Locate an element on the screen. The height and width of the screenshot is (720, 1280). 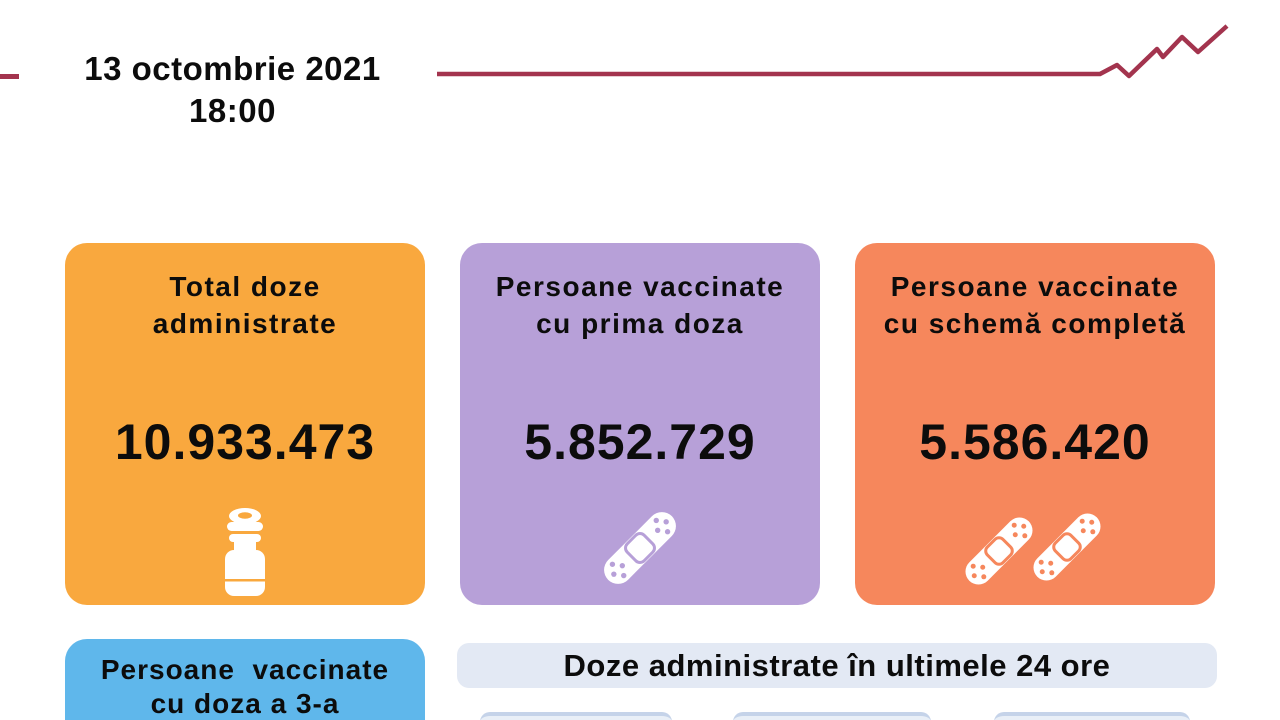
double-bandage-icon is located at coordinates (1035, 546).